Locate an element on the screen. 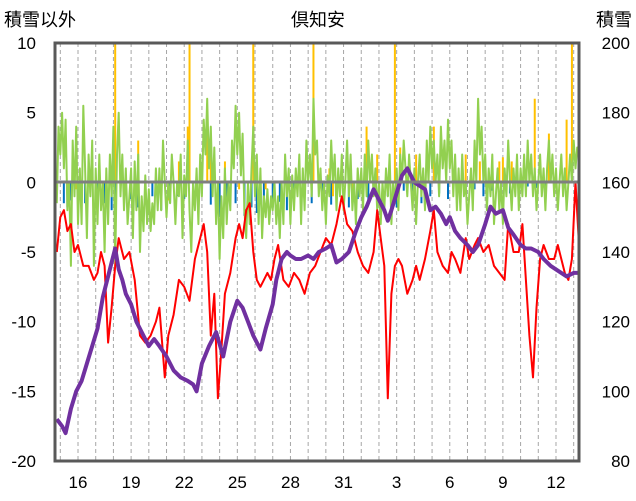 The width and height of the screenshot is (636, 501). right-axis-label: 積雪 is located at coordinates (614, 20).